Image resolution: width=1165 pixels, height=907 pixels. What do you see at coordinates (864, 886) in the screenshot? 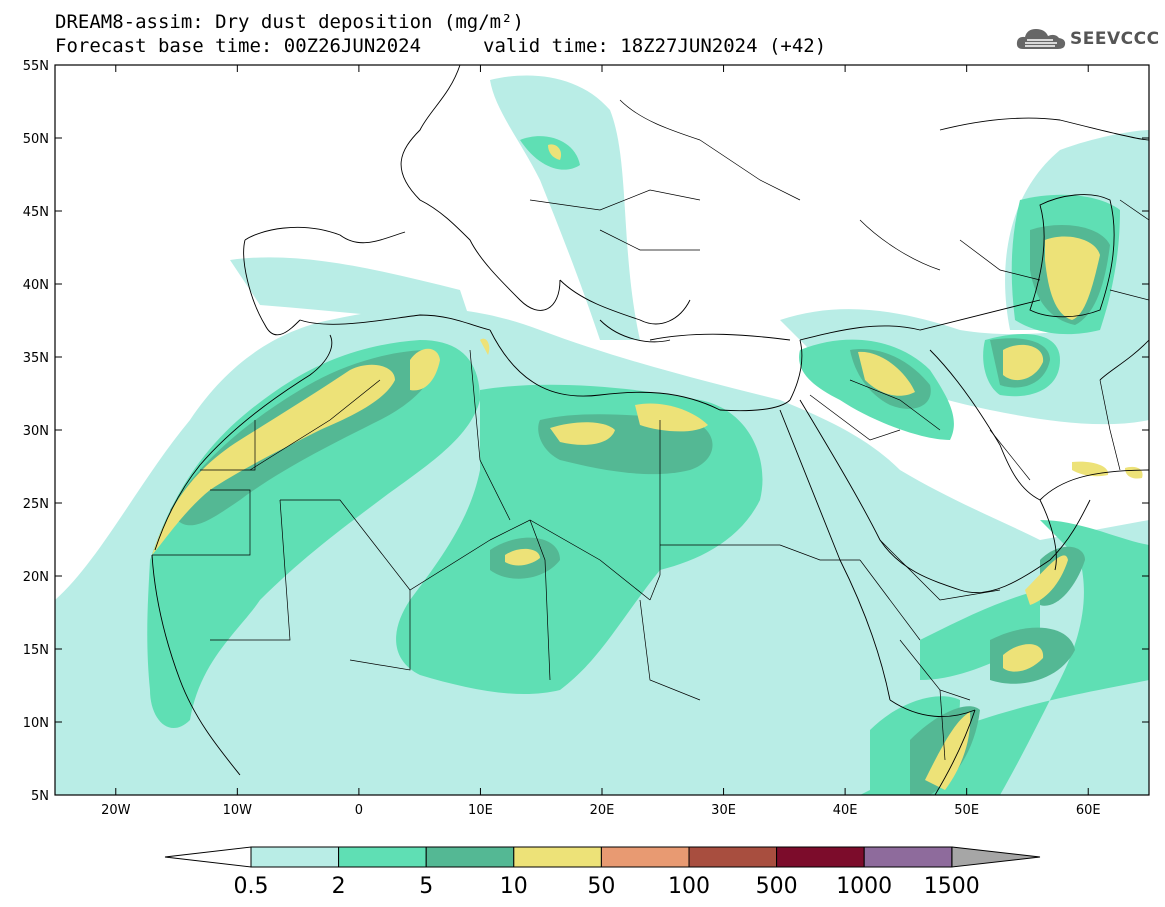
I see `colorbar-label: 1000` at bounding box center [864, 886].